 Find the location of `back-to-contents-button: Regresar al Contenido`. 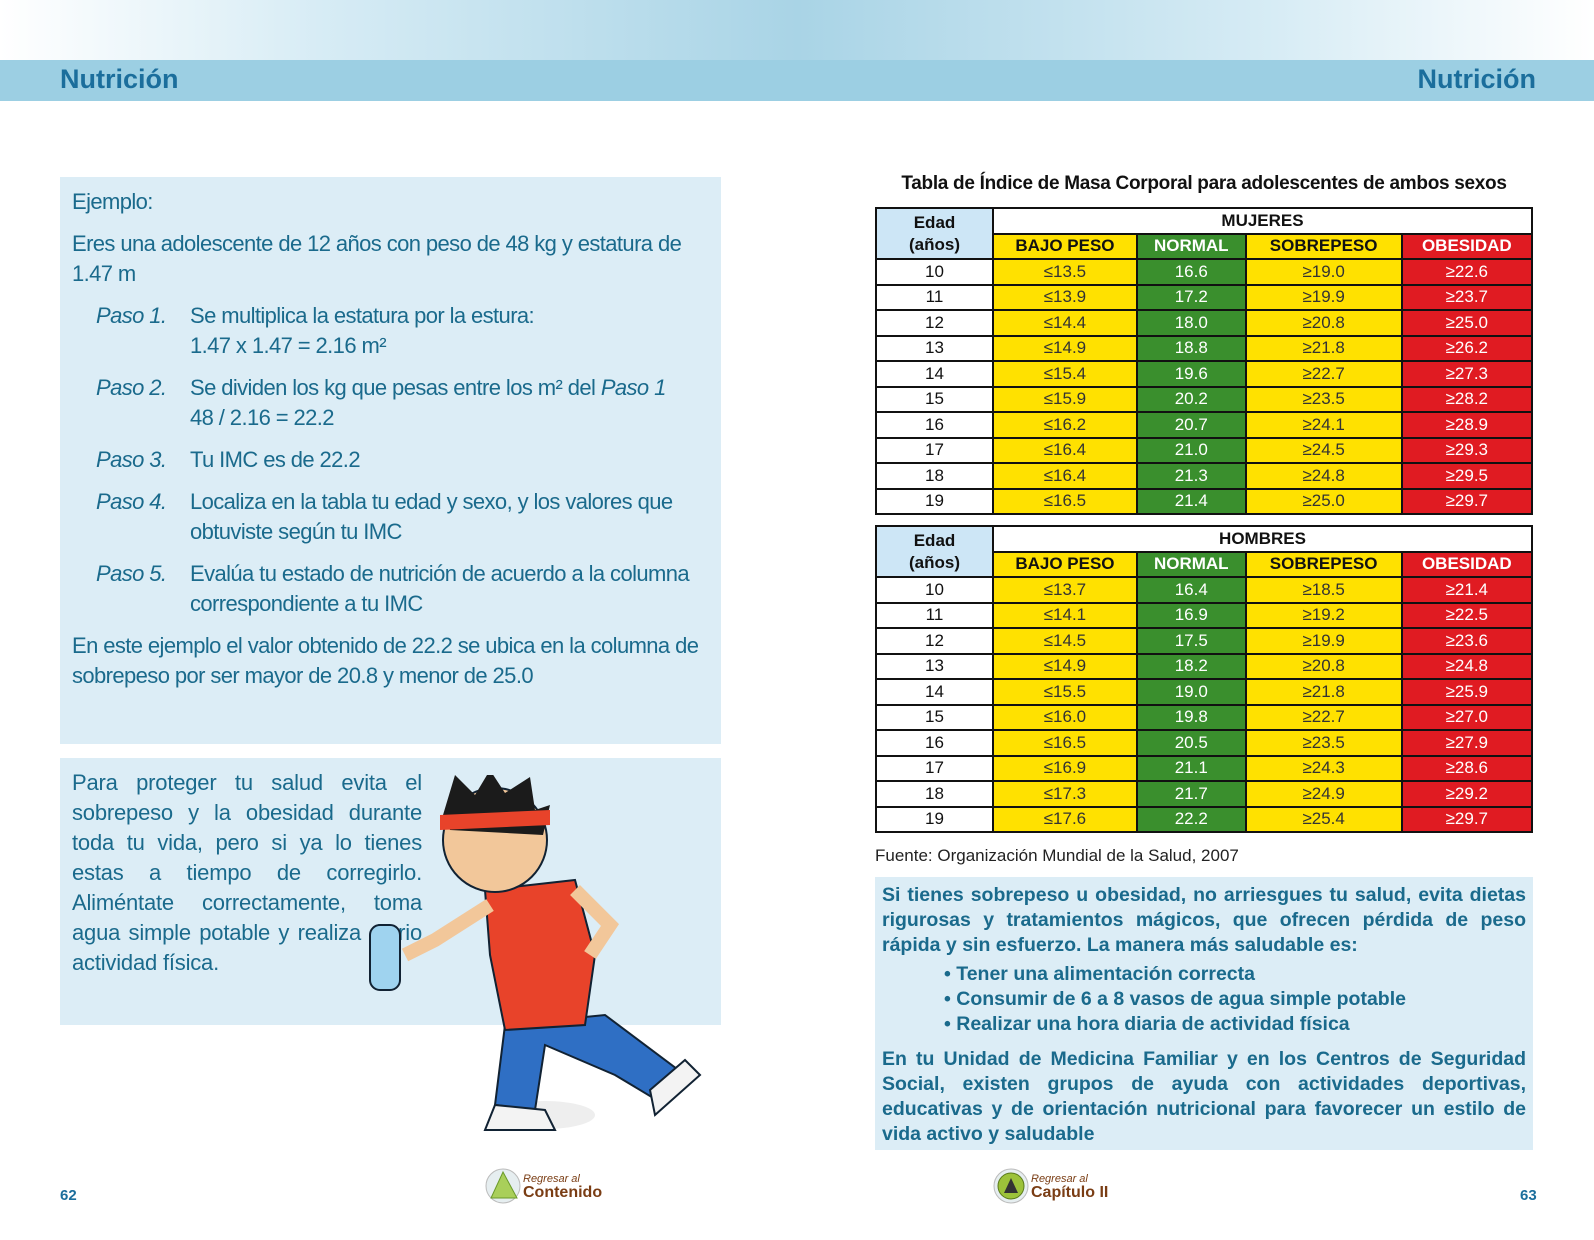

back-to-contents-button: Regresar al Contenido is located at coordinates (543, 1186).